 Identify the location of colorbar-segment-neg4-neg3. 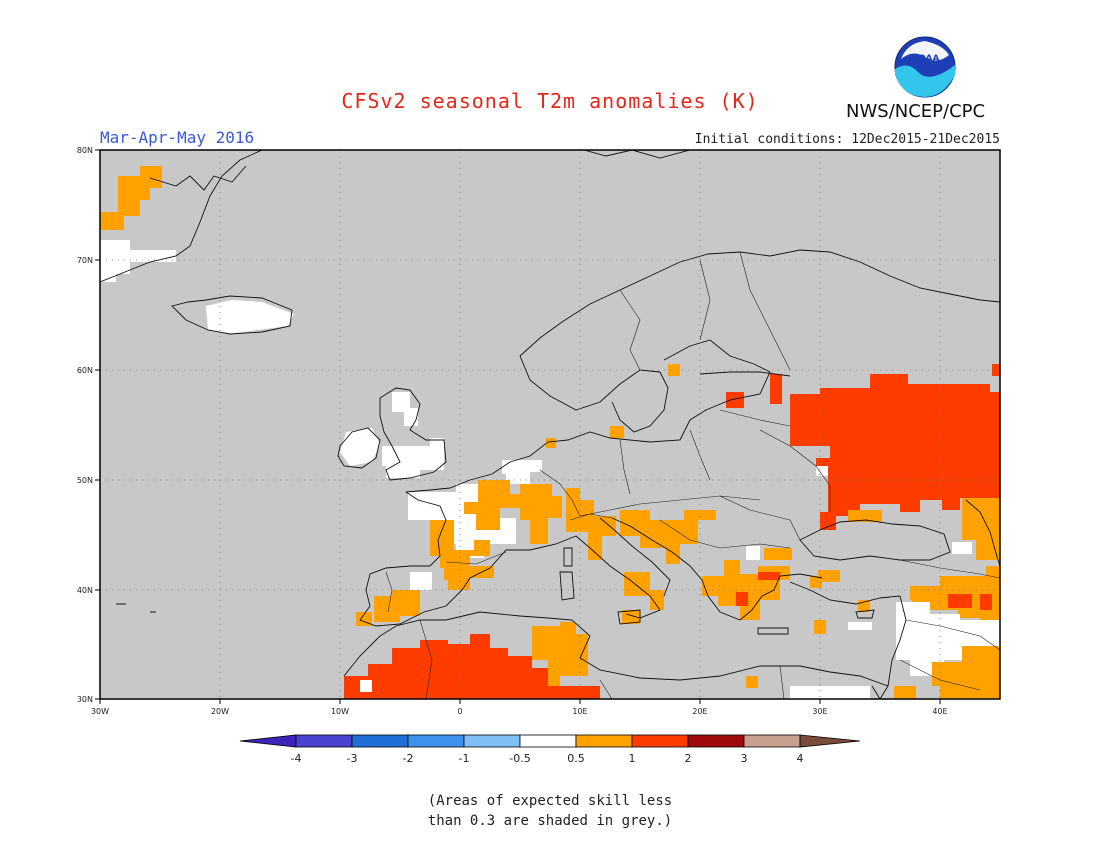
(324, 741).